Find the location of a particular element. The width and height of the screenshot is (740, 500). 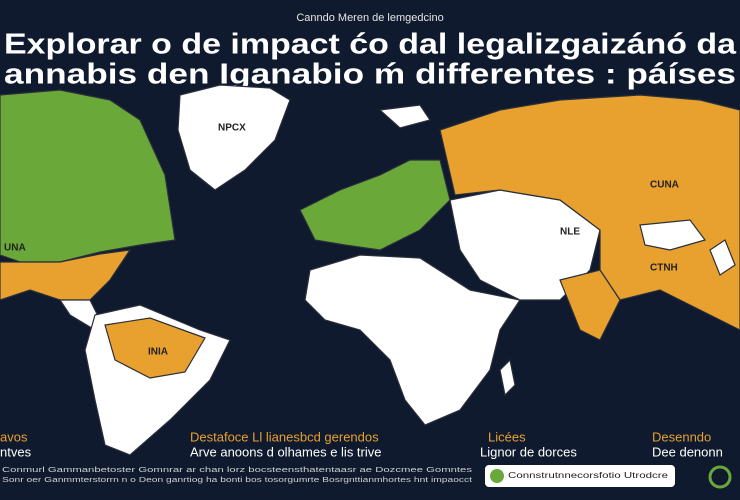

legend-heading: Destafoce Ll lianesbcd gerendos is located at coordinates (284, 436).